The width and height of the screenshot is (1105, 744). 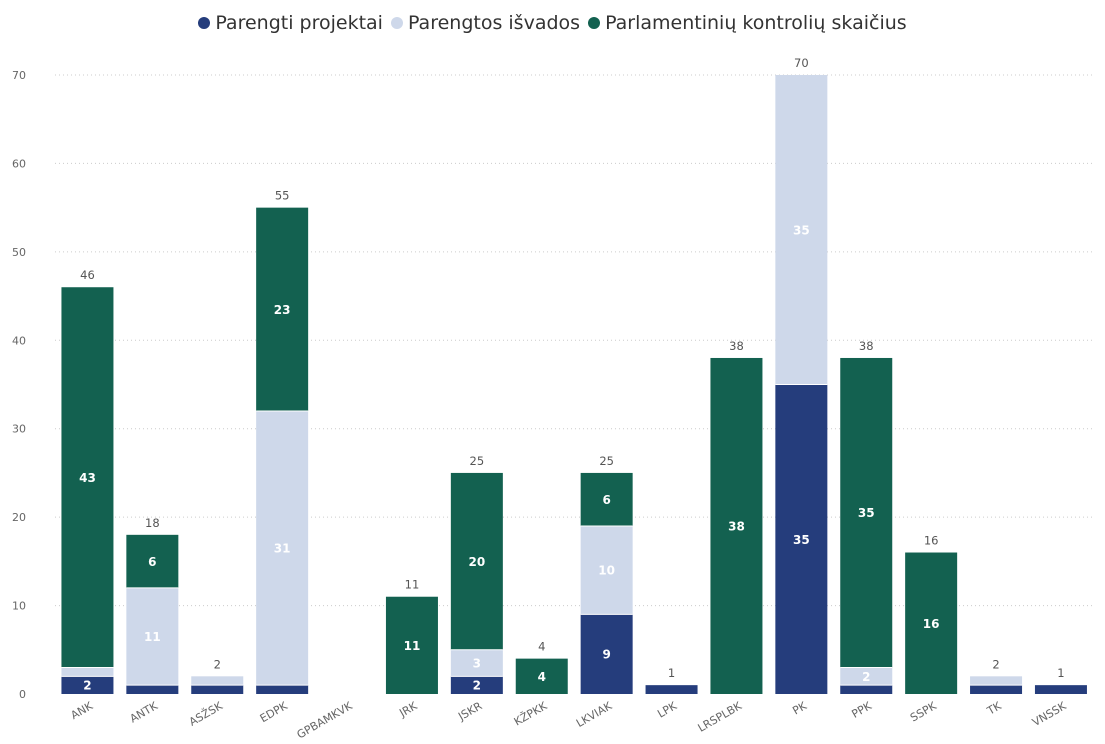 What do you see at coordinates (720, 717) in the screenshot?
I see `x-tick-label: LRSPLBK` at bounding box center [720, 717].